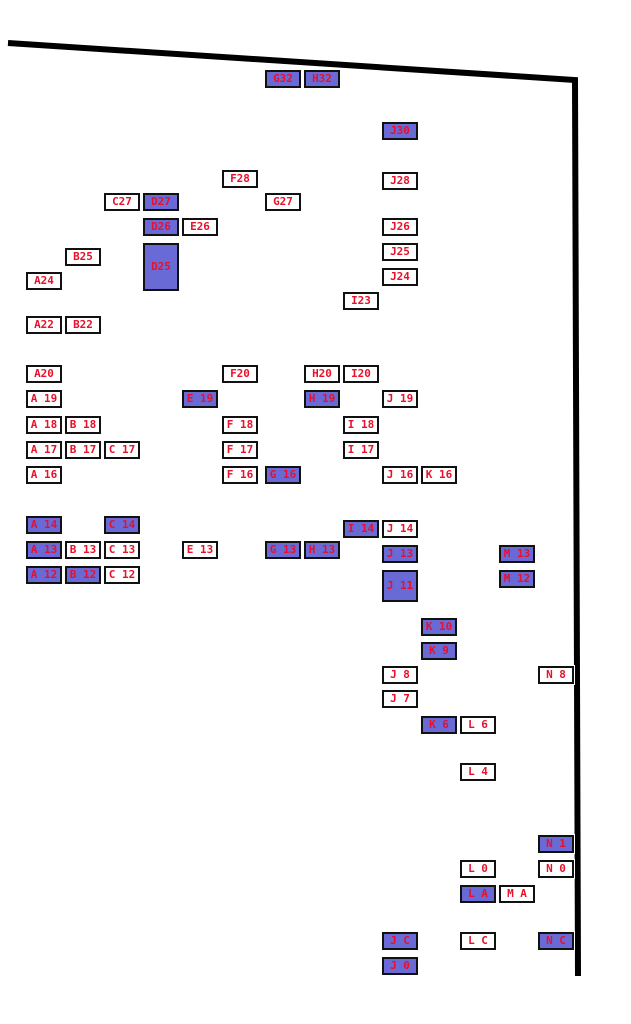 The height and width of the screenshot is (1024, 631). I want to click on cell-f-16: F 16, so click(240, 475).